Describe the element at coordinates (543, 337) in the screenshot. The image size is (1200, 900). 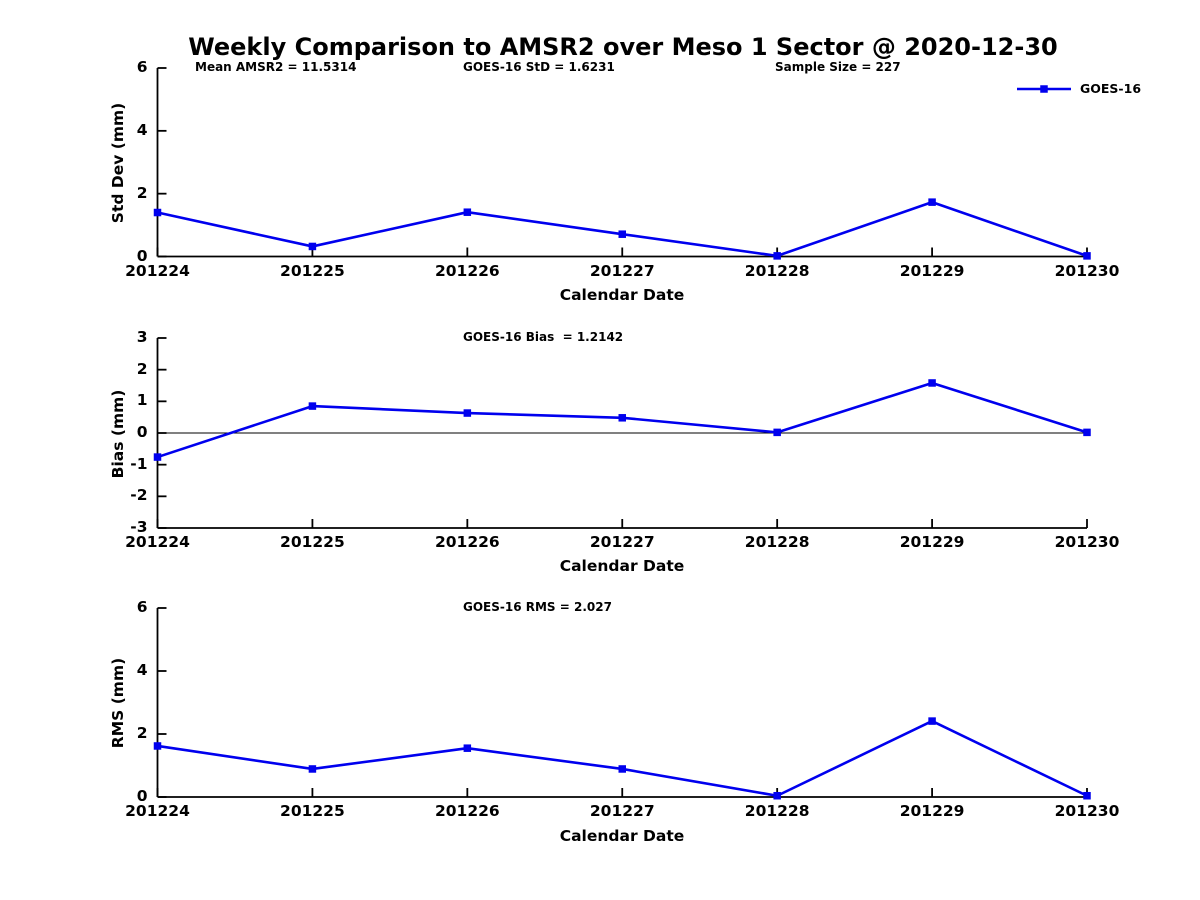
I see `subplot-annotation: GOES-16 Bias = 1.2142` at that location.